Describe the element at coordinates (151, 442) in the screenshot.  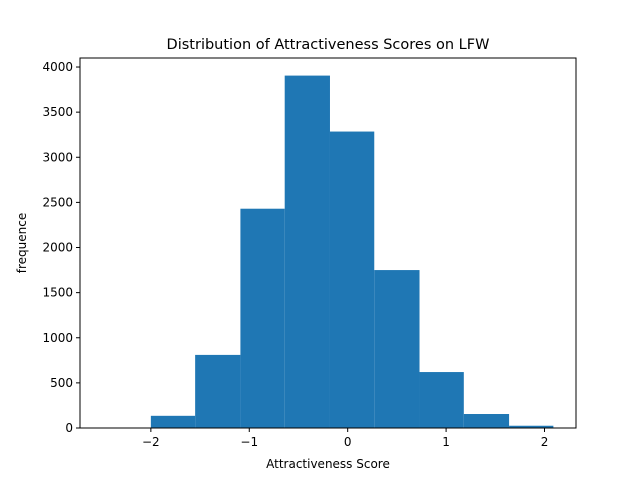
I see `x-tick-label: −2` at that location.